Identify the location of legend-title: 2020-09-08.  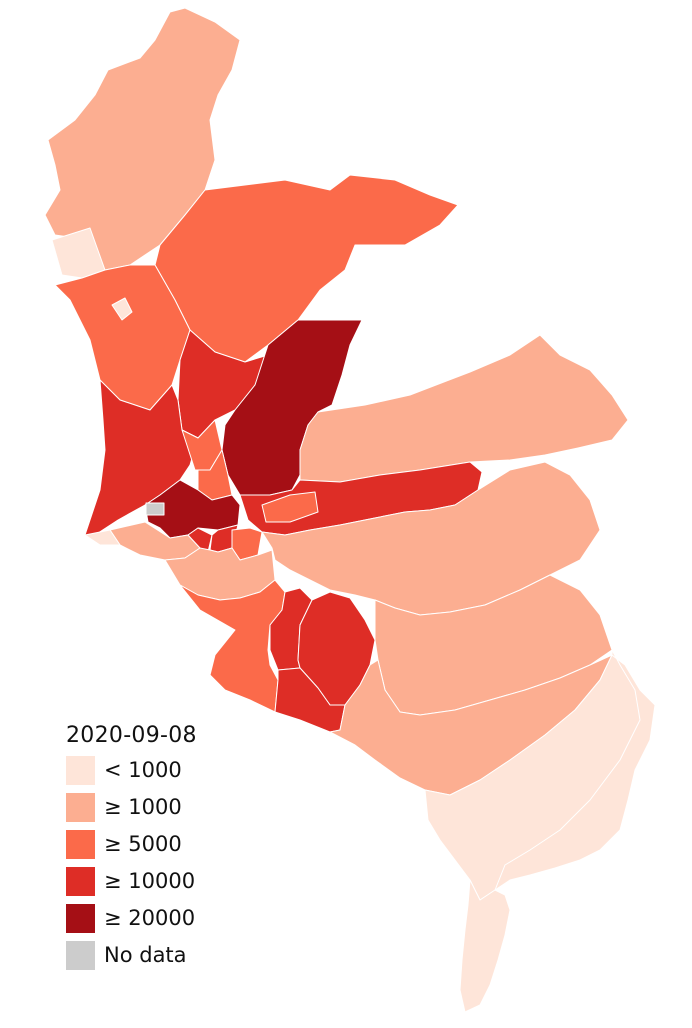
(131, 735).